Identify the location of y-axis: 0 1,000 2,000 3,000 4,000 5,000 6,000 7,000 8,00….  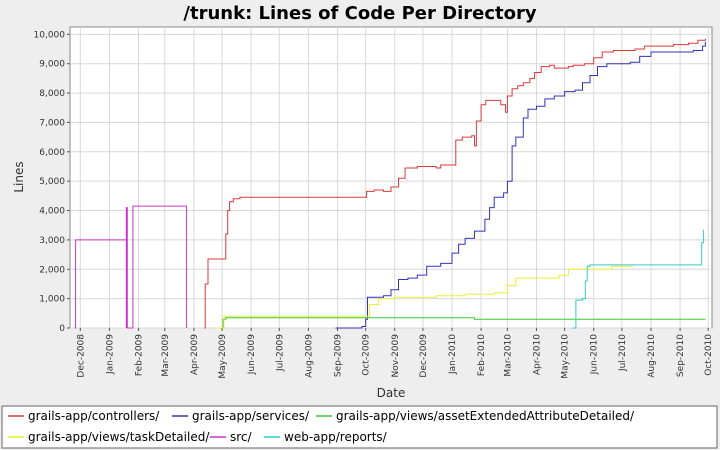
(52, 182).